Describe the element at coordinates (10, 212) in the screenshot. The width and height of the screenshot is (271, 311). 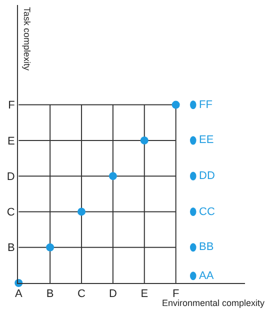
I see `category-label: C` at that location.